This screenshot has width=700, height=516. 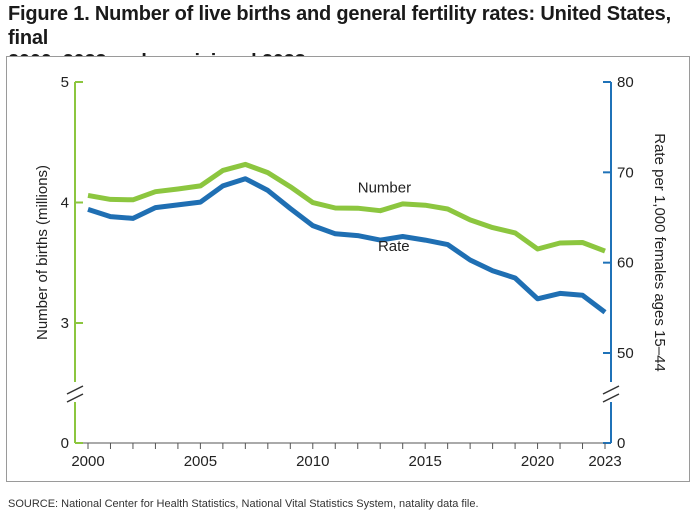 What do you see at coordinates (625, 172) in the screenshot?
I see `right-axis-tick-label: 70` at bounding box center [625, 172].